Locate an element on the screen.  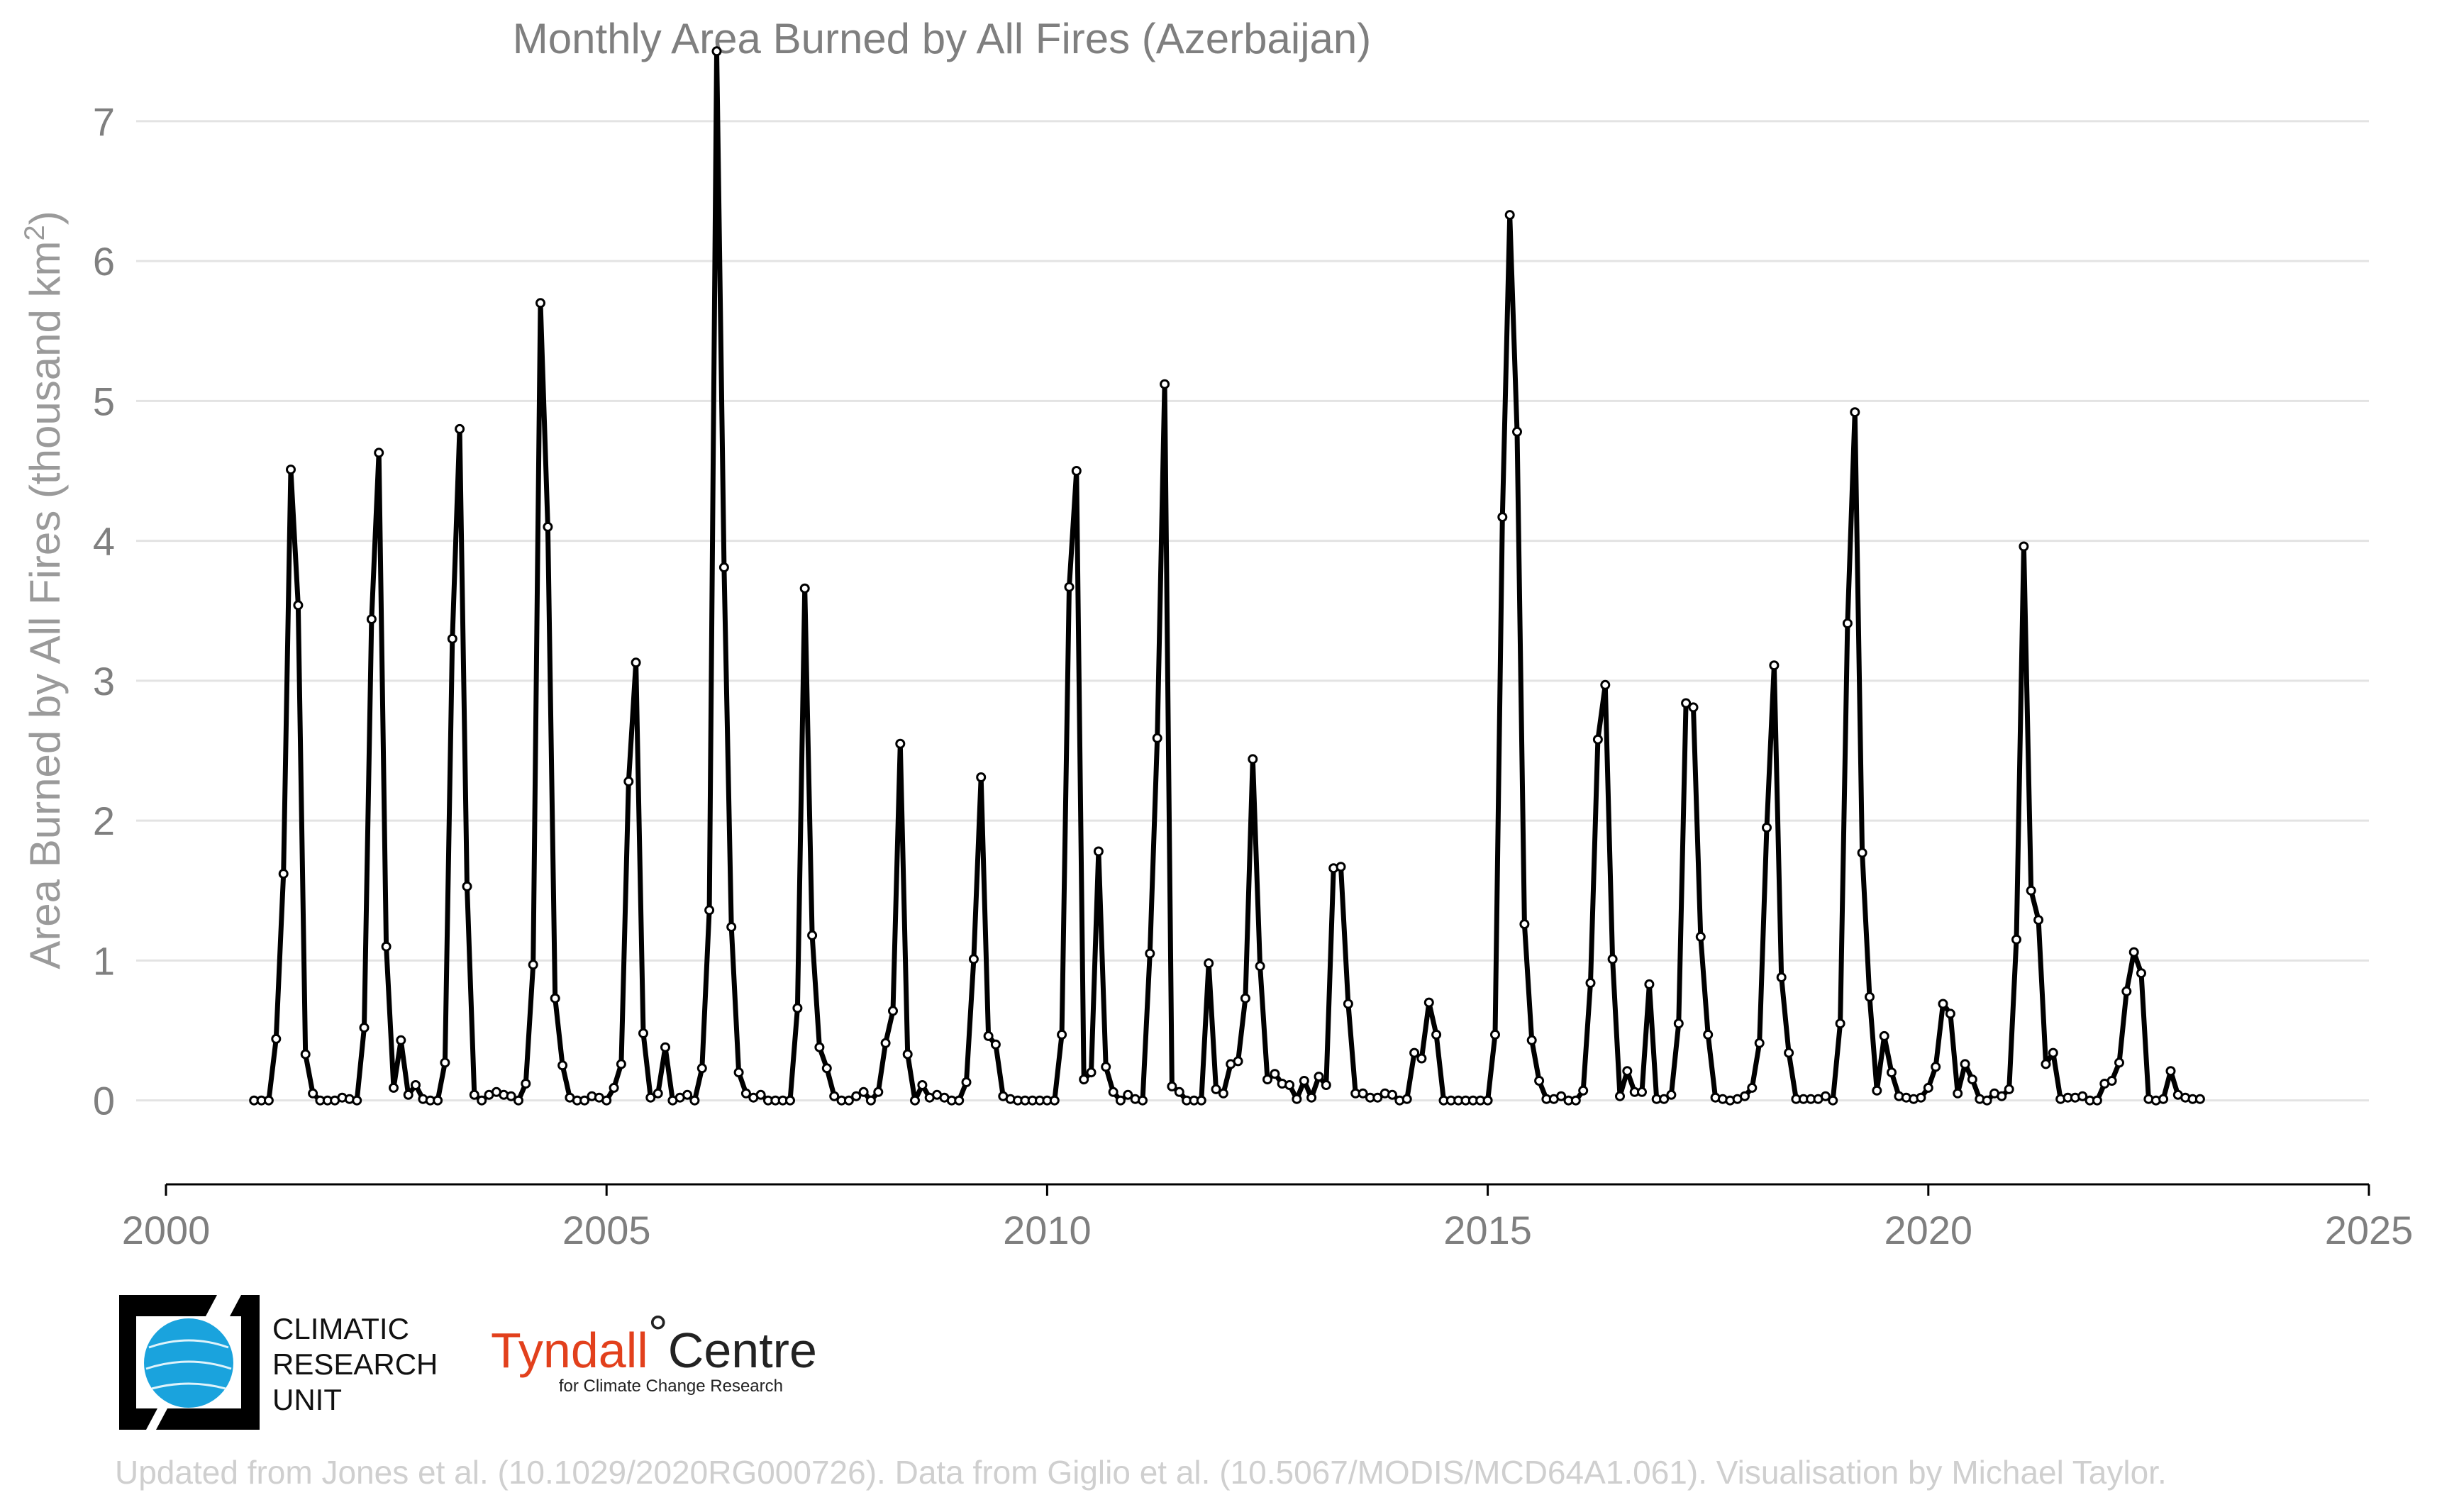
y-tick-label: 7 is located at coordinates (104, 121).